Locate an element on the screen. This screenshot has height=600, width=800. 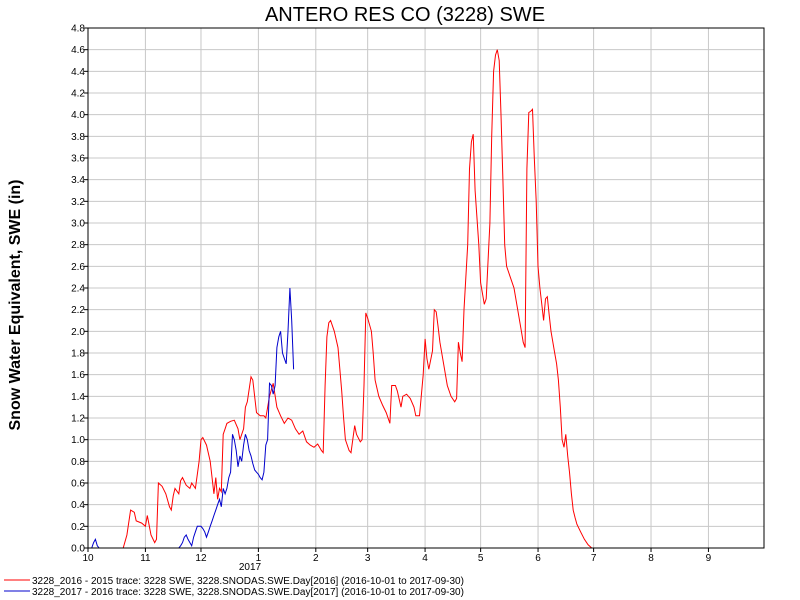
y-tick-label: 4.8 is located at coordinates (78, 29).